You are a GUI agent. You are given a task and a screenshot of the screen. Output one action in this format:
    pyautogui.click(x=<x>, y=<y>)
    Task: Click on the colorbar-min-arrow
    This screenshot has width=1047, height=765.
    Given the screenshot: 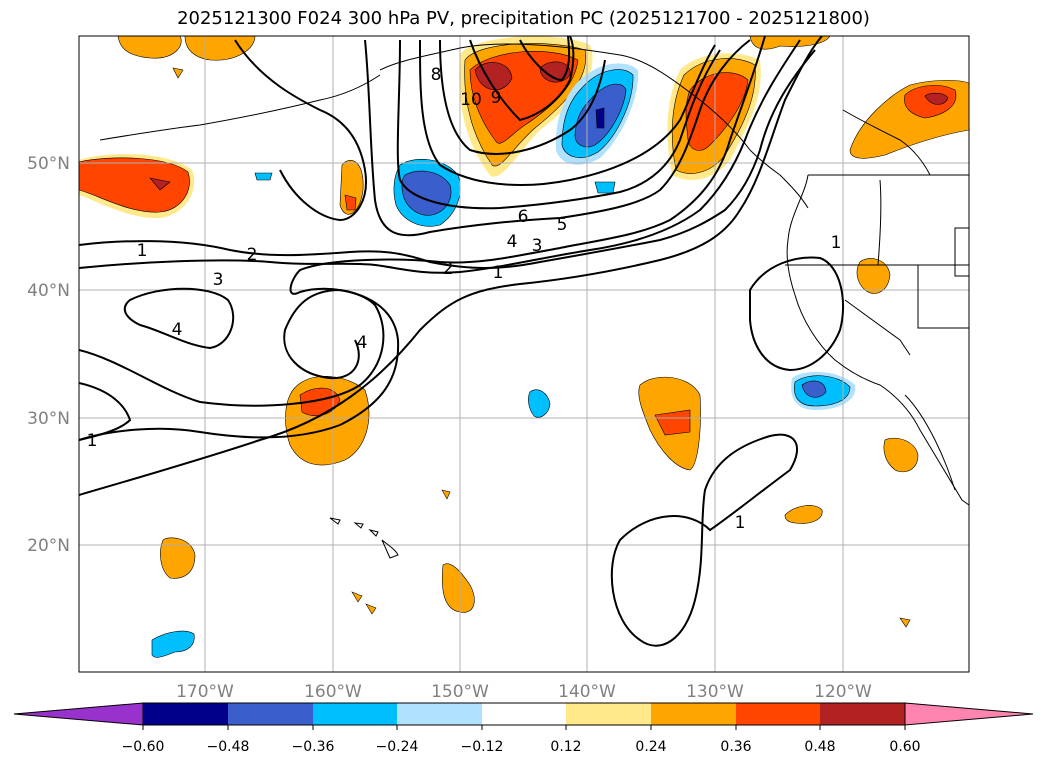 What is the action you would take?
    pyautogui.click(x=78, y=714)
    